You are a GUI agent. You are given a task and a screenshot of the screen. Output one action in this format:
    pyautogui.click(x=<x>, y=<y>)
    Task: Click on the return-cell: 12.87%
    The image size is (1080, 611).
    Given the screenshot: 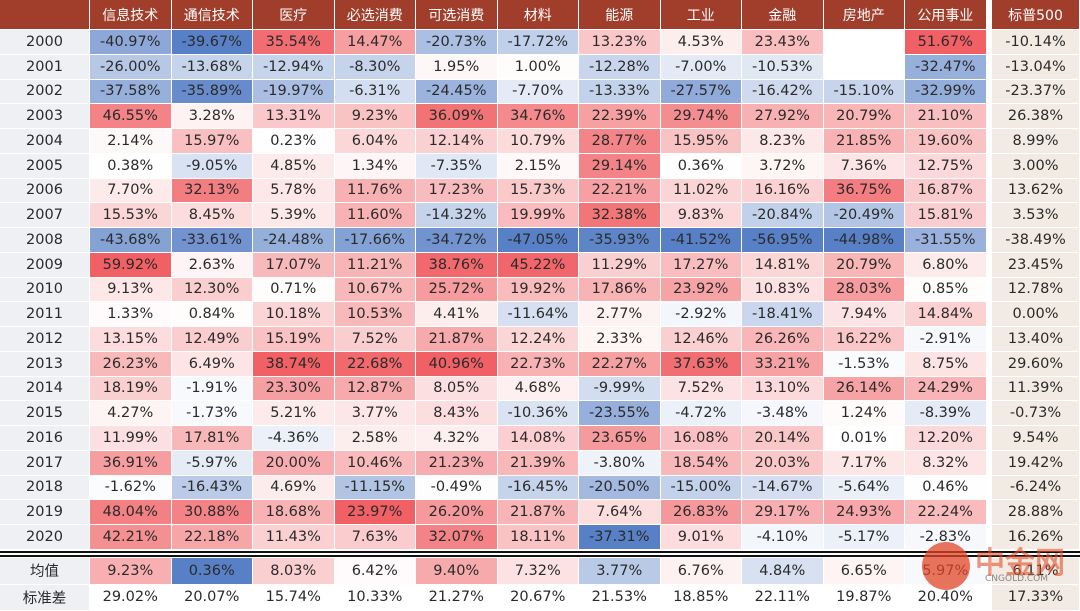 What is the action you would take?
    pyautogui.click(x=375, y=389)
    